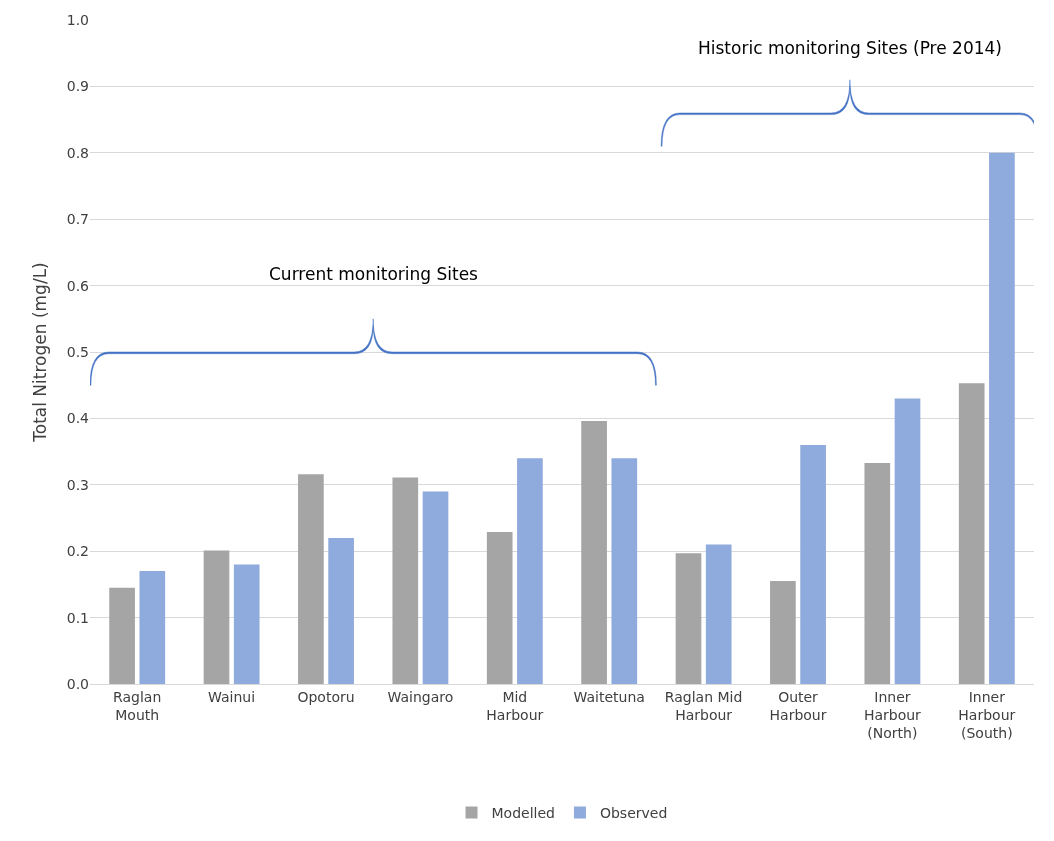 The width and height of the screenshot is (1054, 841). Describe the element at coordinates (77, 484) in the screenshot. I see `y-tick-label: 0.3` at that location.